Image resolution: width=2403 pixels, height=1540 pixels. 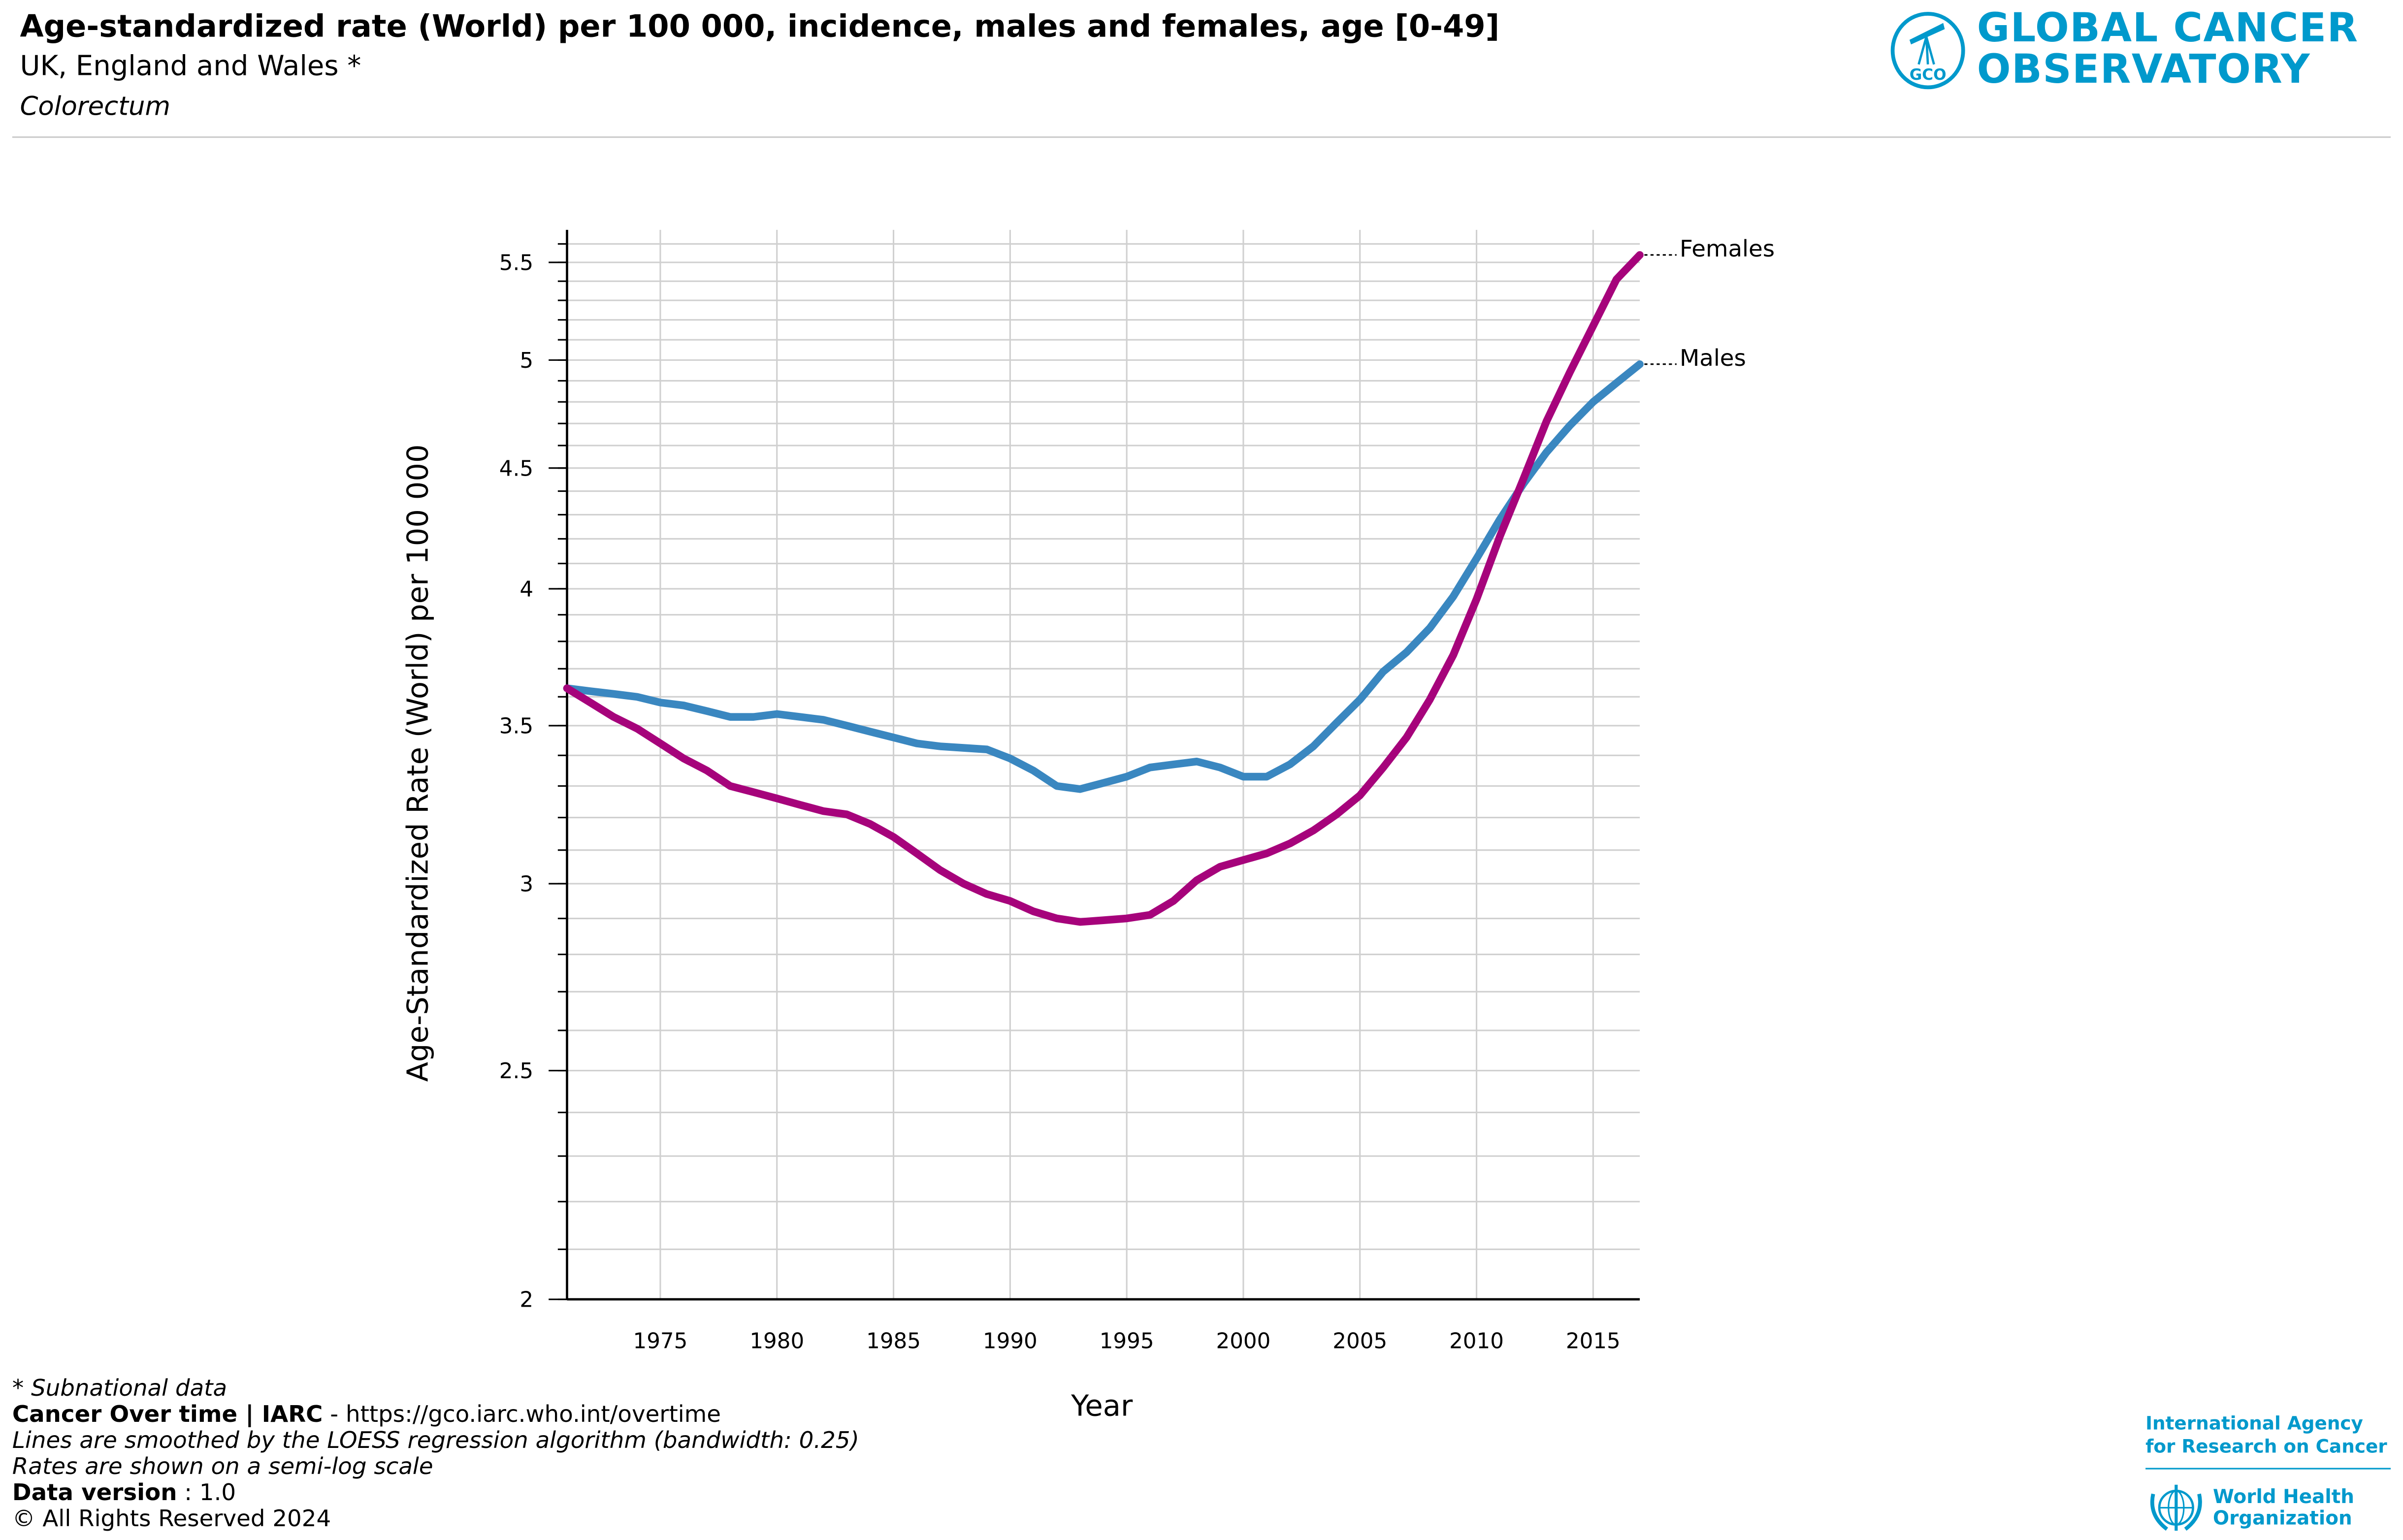 I want to click on y-tick-label: 2.5, so click(x=516, y=1071).